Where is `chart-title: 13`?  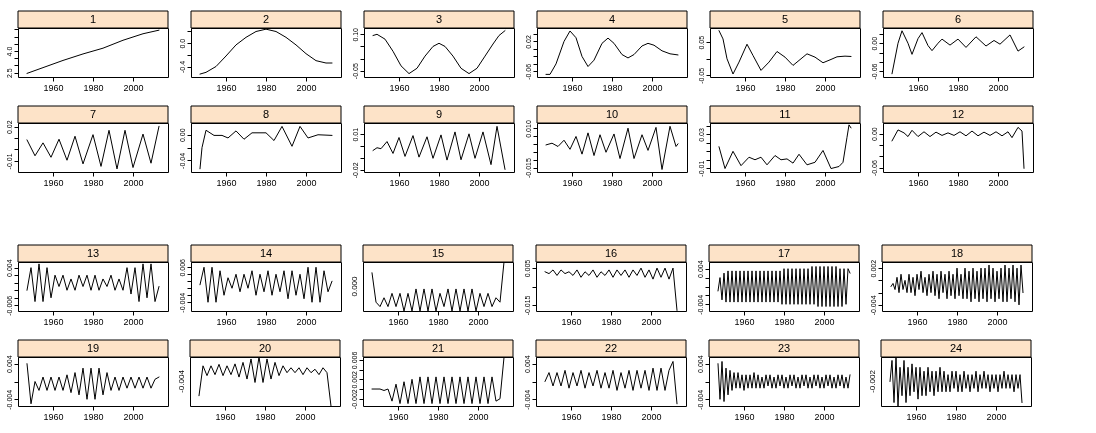 chart-title: 13 is located at coordinates (93, 252).